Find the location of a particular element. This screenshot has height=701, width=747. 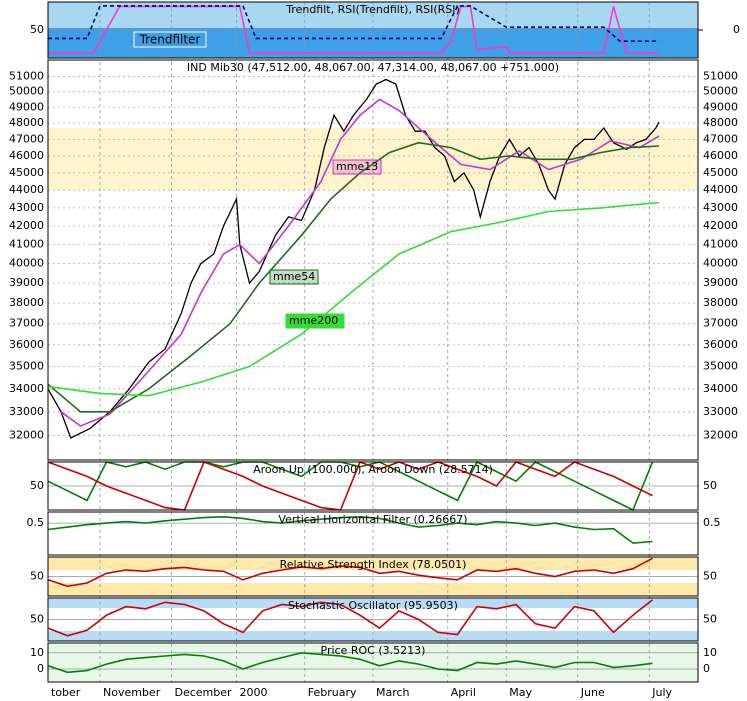

panel-title: Aroon Up (100.000), Aroon Down (28.5714) is located at coordinates (373, 469).